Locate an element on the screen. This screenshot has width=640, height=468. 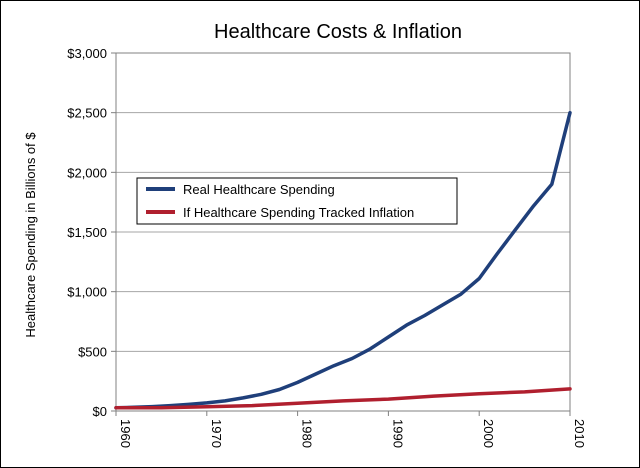
legend-box is located at coordinates (297, 201).